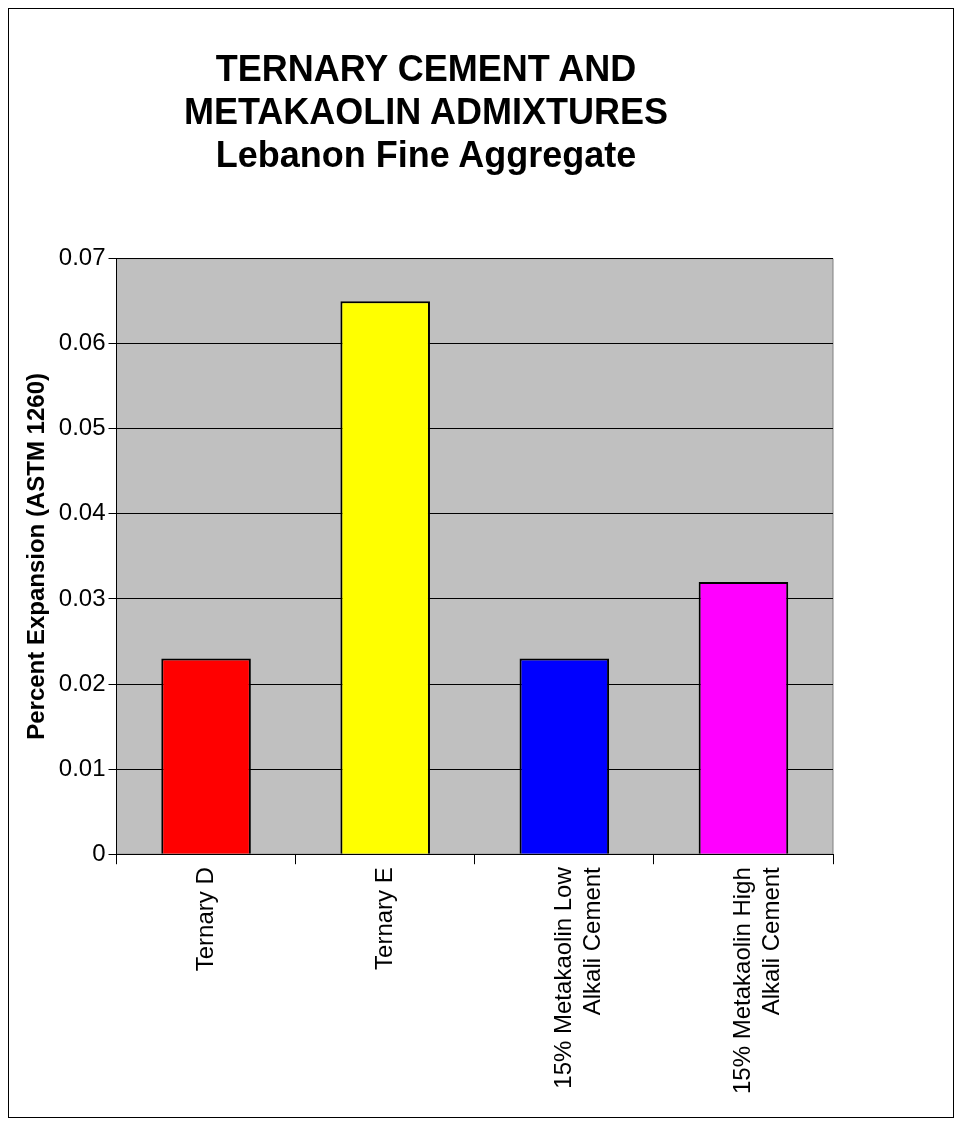 This screenshot has height=1126, width=962. What do you see at coordinates (426, 89) in the screenshot?
I see `chart-title: TERNARY CEMENT AND METAKAOLIN ADMIXTURES` at bounding box center [426, 89].